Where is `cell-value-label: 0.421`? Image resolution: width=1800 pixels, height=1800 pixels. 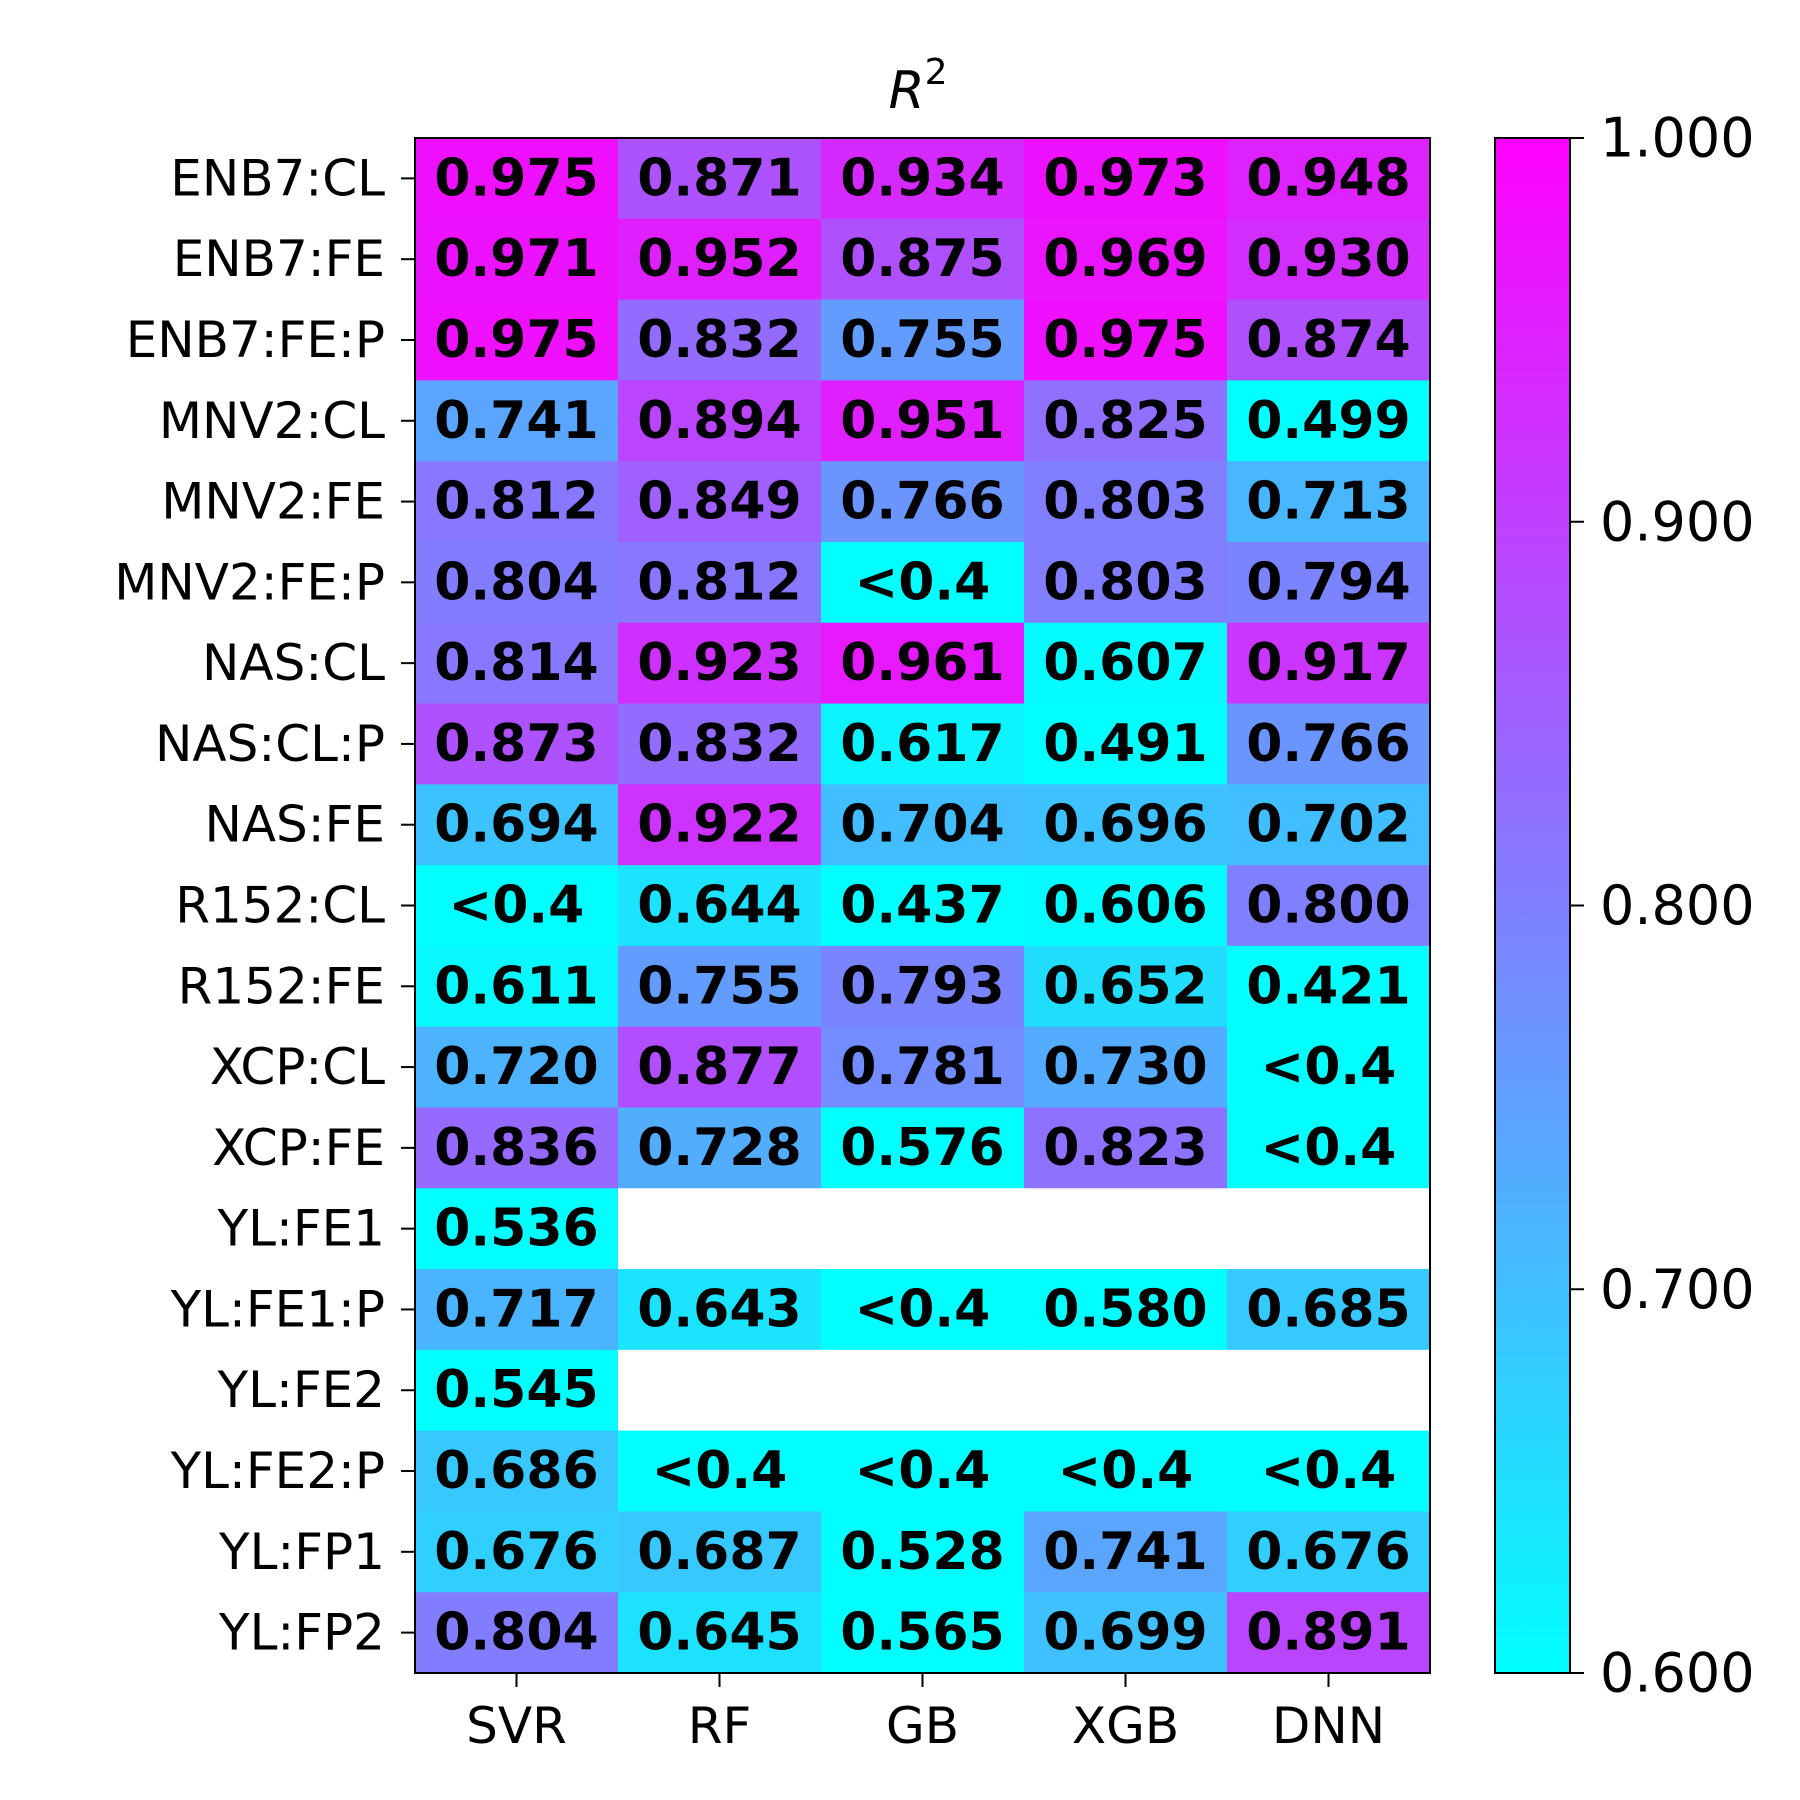 cell-value-label: 0.421 is located at coordinates (1328, 986).